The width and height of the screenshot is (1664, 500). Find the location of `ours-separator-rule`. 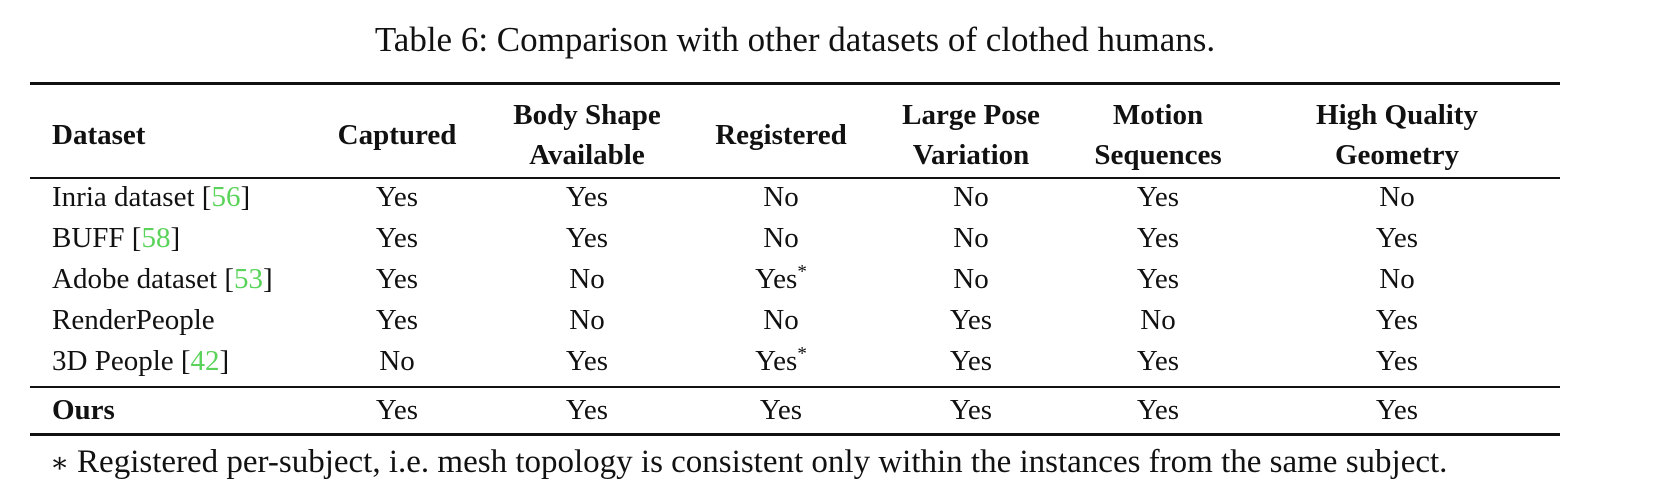

ours-separator-rule is located at coordinates (795, 387).